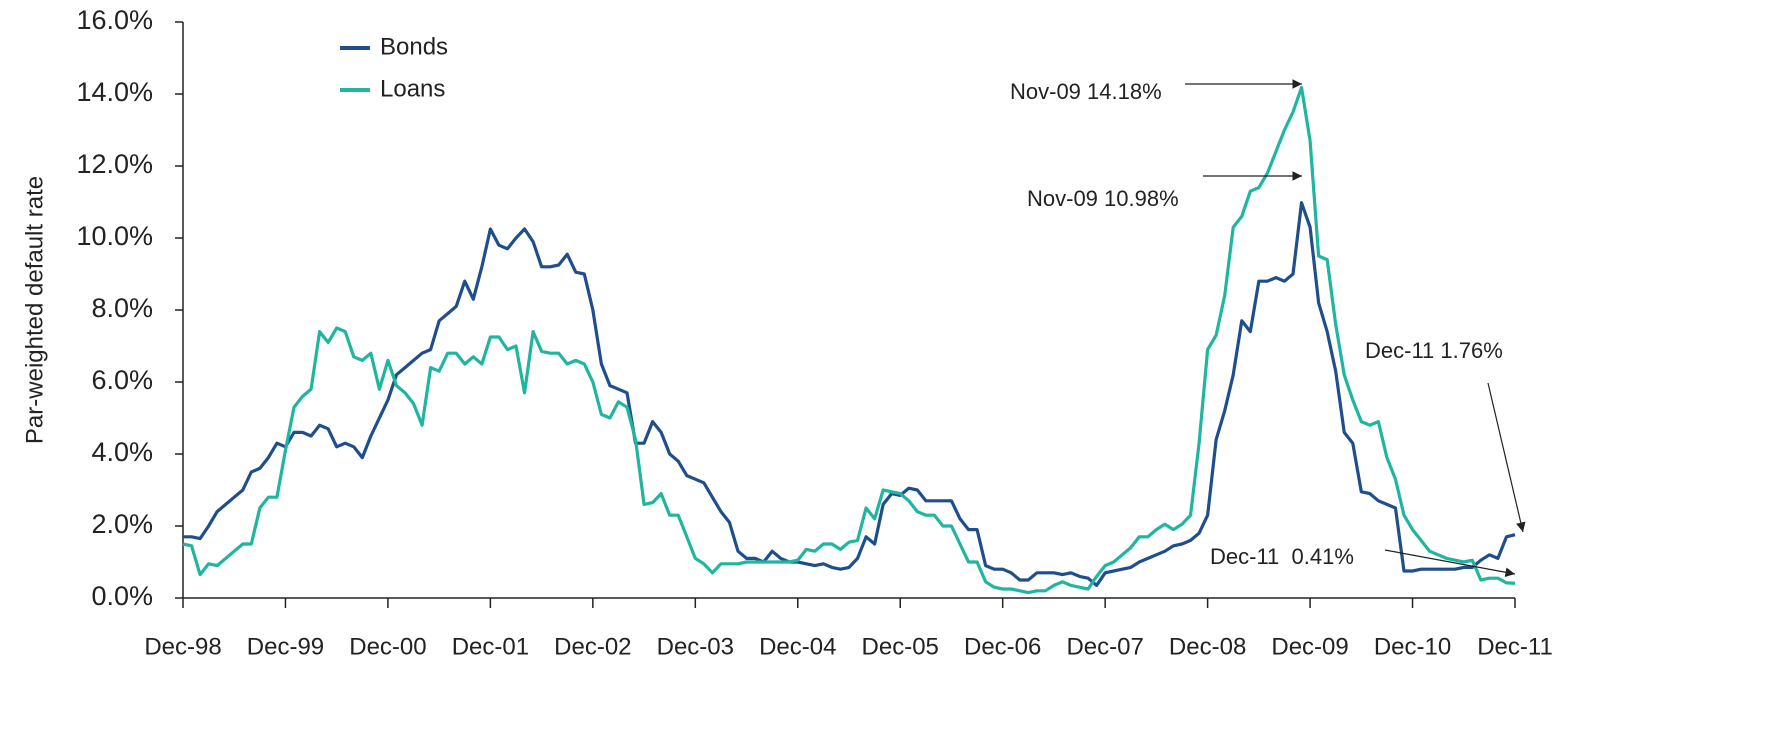 The height and width of the screenshot is (750, 1771). What do you see at coordinates (114, 92) in the screenshot?
I see `y-tick-label: 14.0%` at bounding box center [114, 92].